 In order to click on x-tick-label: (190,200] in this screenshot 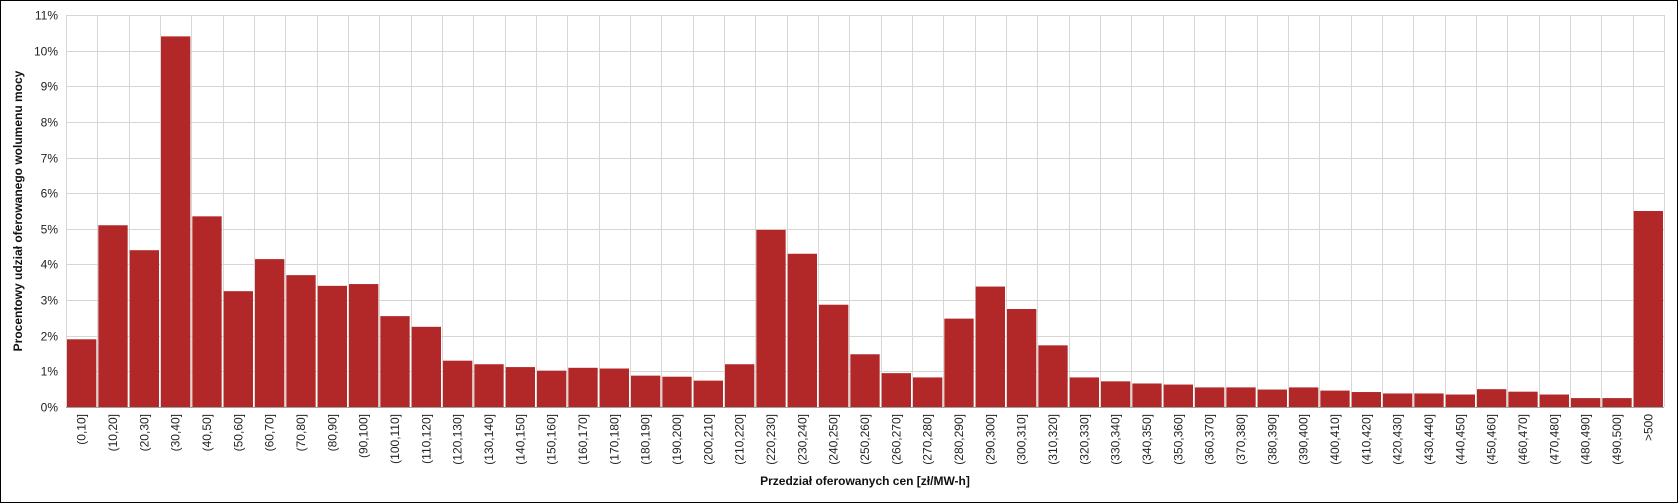, I will do `click(677, 439)`.